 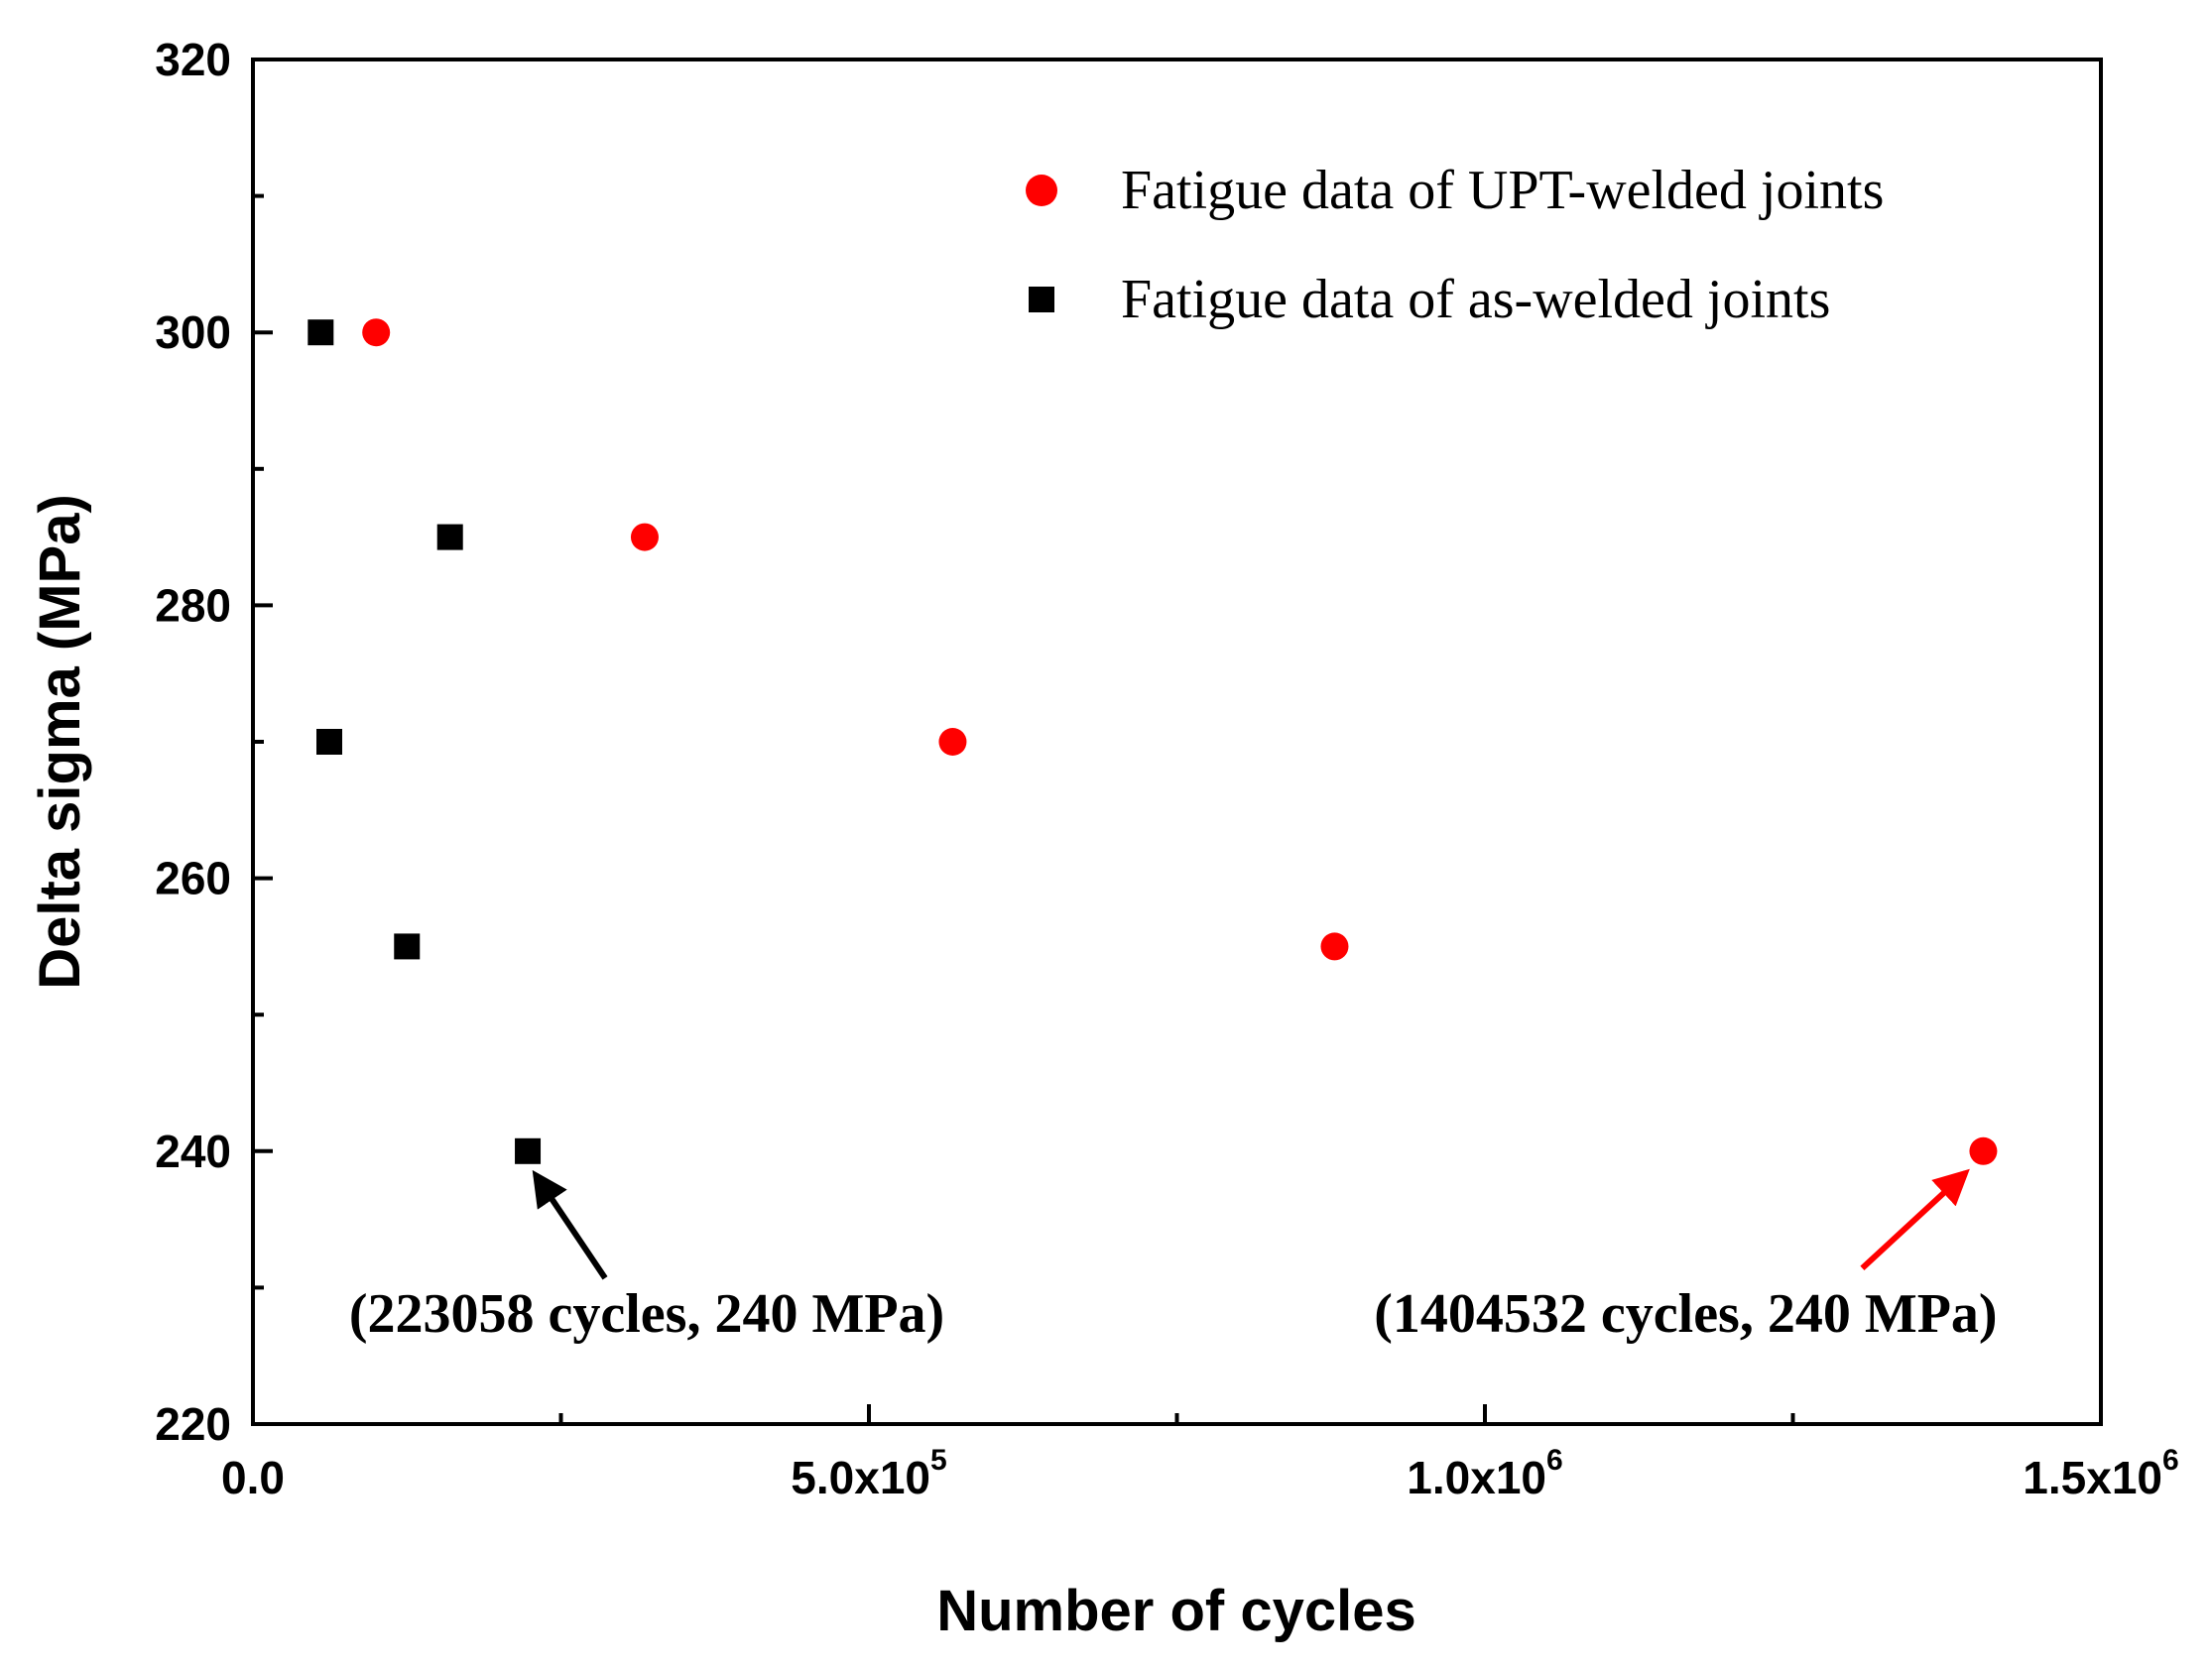 What do you see at coordinates (193, 878) in the screenshot?
I see `y-tick-label: 260` at bounding box center [193, 878].